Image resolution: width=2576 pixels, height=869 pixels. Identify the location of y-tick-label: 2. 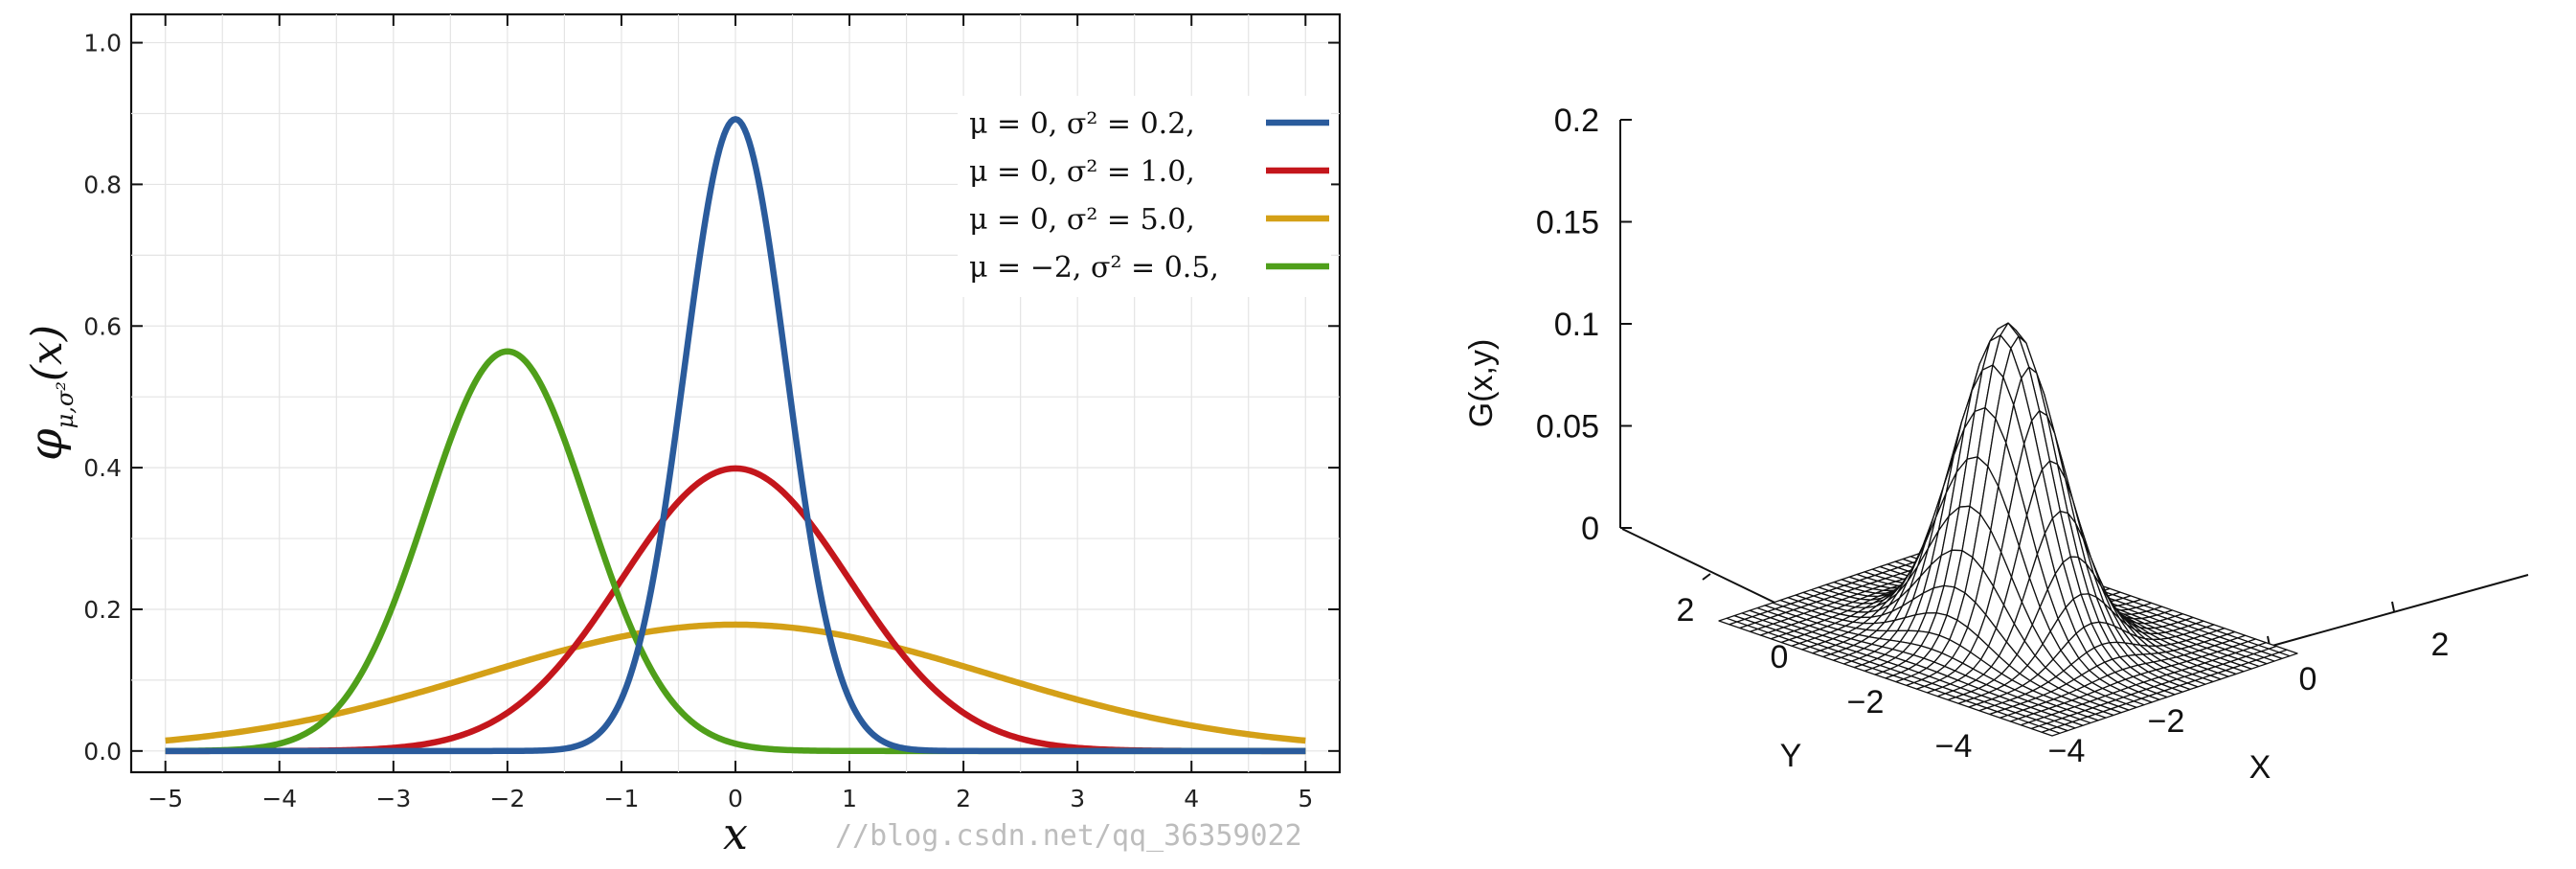
(1686, 610).